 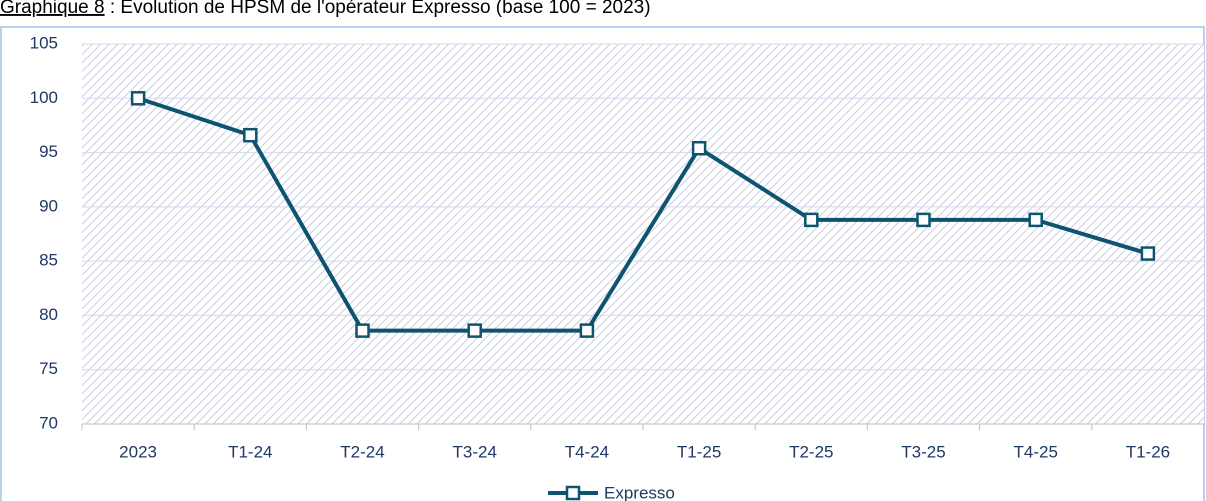 I want to click on legend-marker, so click(x=573, y=493).